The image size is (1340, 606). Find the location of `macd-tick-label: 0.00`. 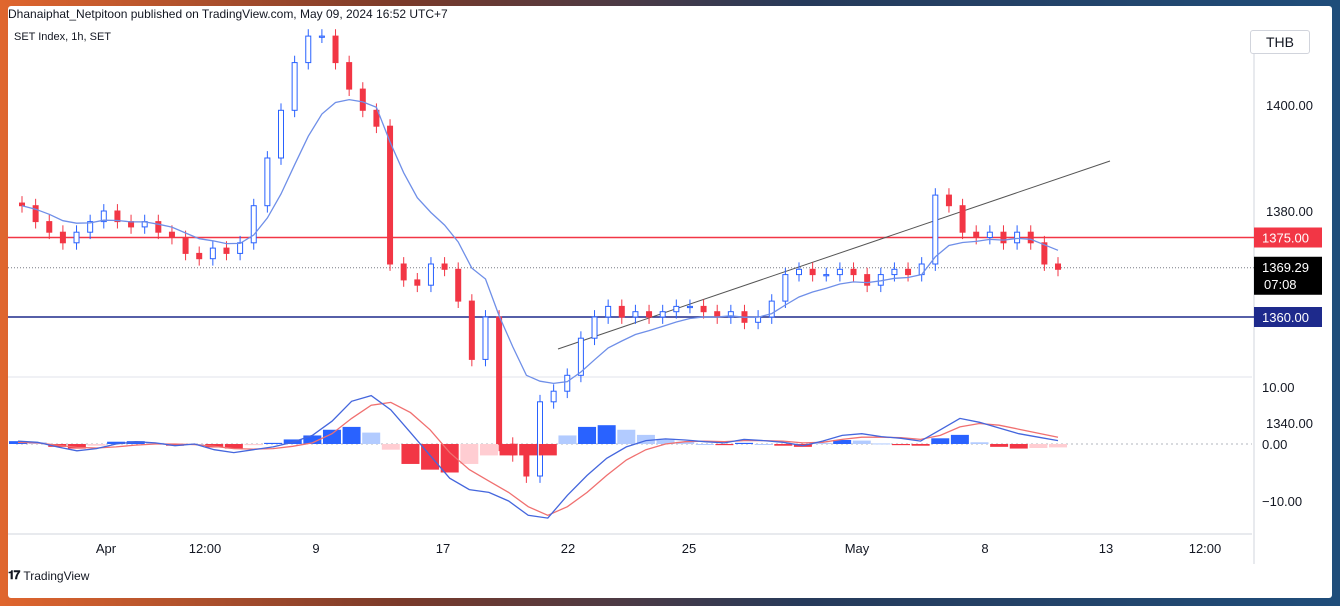

macd-tick-label: 0.00 is located at coordinates (1274, 444).